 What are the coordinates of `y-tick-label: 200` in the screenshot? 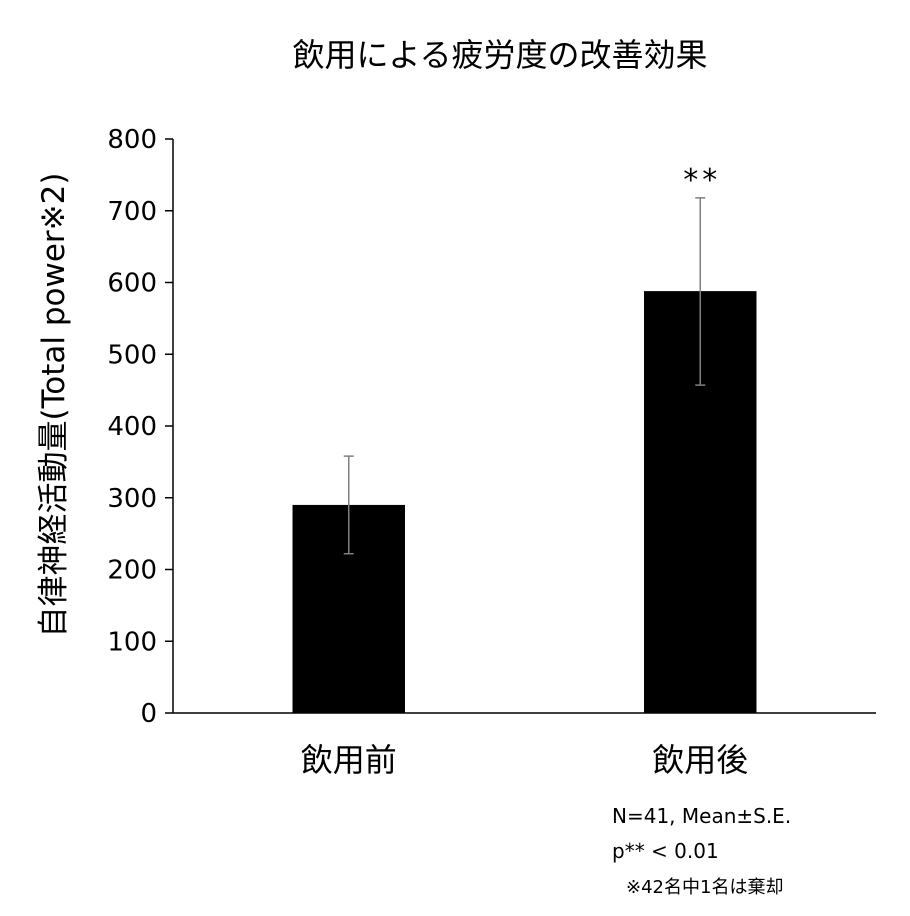 It's located at (132, 571).